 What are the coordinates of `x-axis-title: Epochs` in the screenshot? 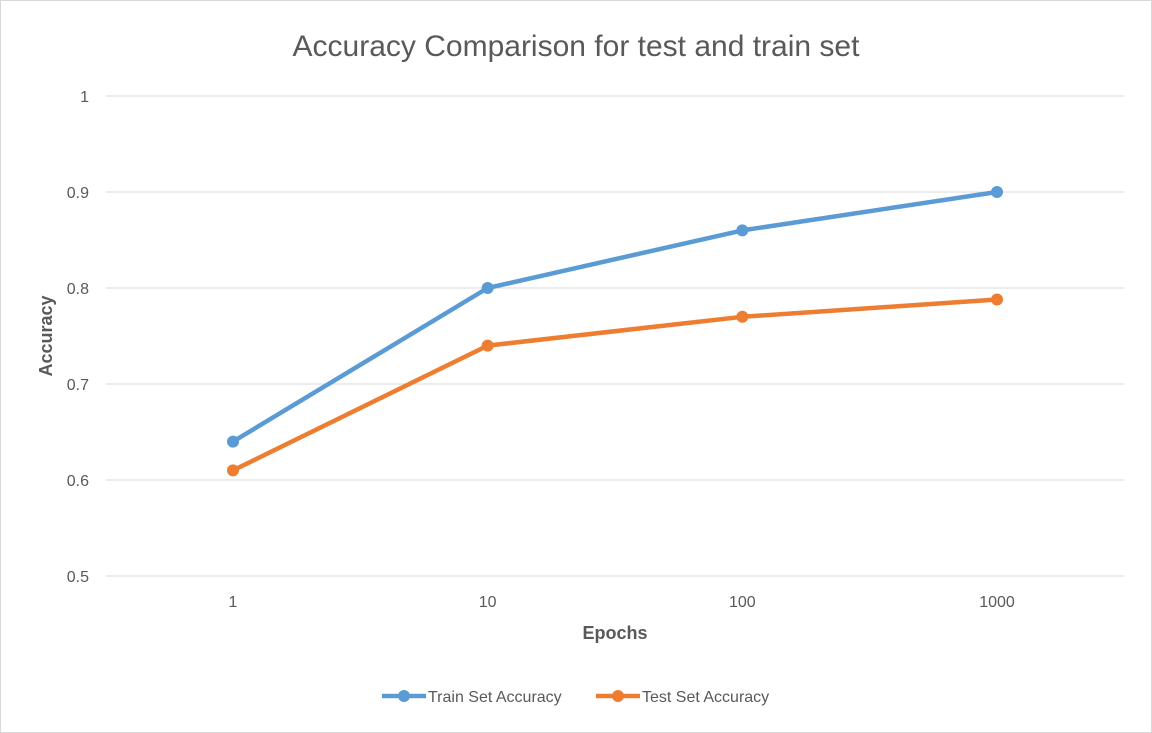 It's located at (614, 633).